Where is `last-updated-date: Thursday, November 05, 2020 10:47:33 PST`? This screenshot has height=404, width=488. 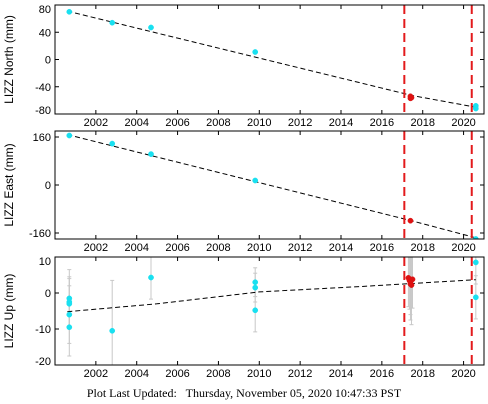
last-updated-date: Thursday, November 05, 2020 10:47:33 PST is located at coordinates (293, 393).